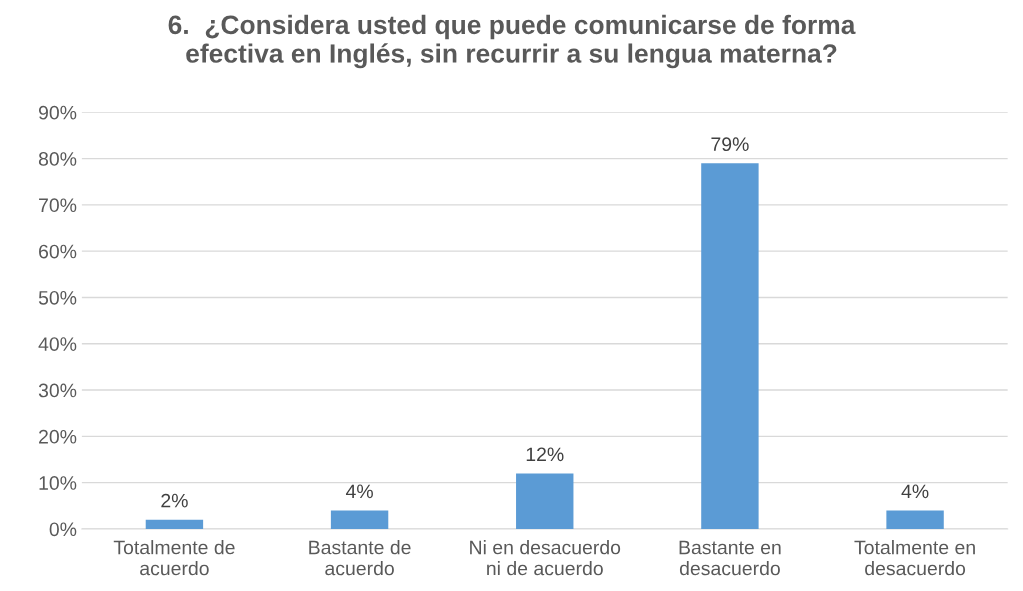 Image resolution: width=1023 pixels, height=591 pixels. Describe the element at coordinates (174, 558) in the screenshot. I see `x-tick-label: Totalmente de acuerdo` at that location.